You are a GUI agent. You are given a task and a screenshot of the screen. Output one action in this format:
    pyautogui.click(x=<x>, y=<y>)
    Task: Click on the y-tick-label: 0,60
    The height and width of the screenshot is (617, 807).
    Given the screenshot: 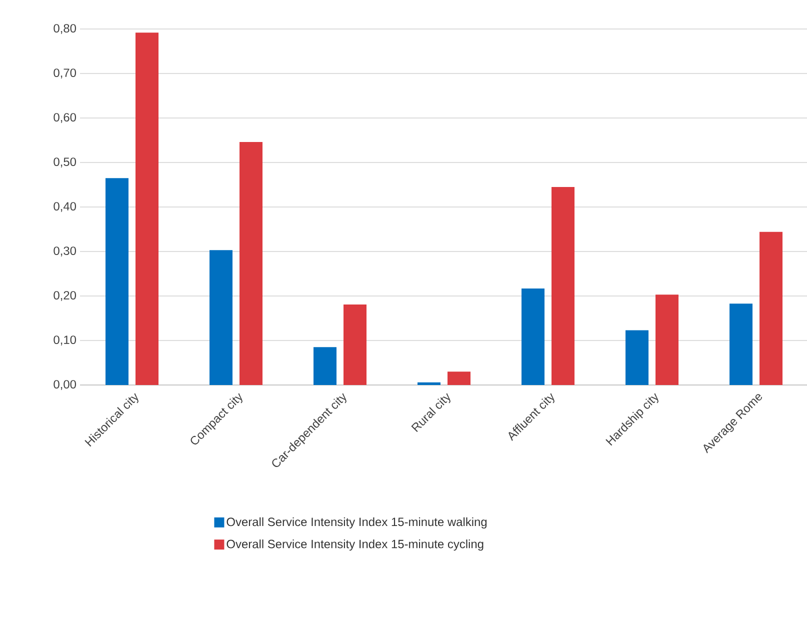 What is the action you would take?
    pyautogui.click(x=65, y=118)
    